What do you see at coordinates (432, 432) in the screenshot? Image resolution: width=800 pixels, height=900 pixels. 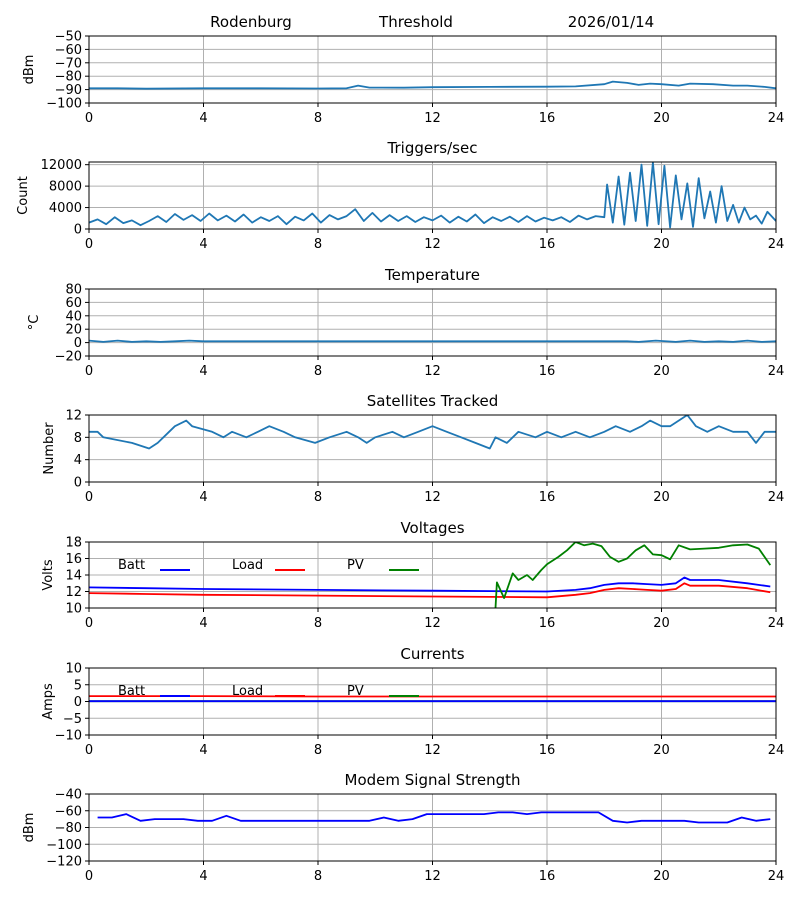 I see `satellites-series-satellites` at bounding box center [432, 432].